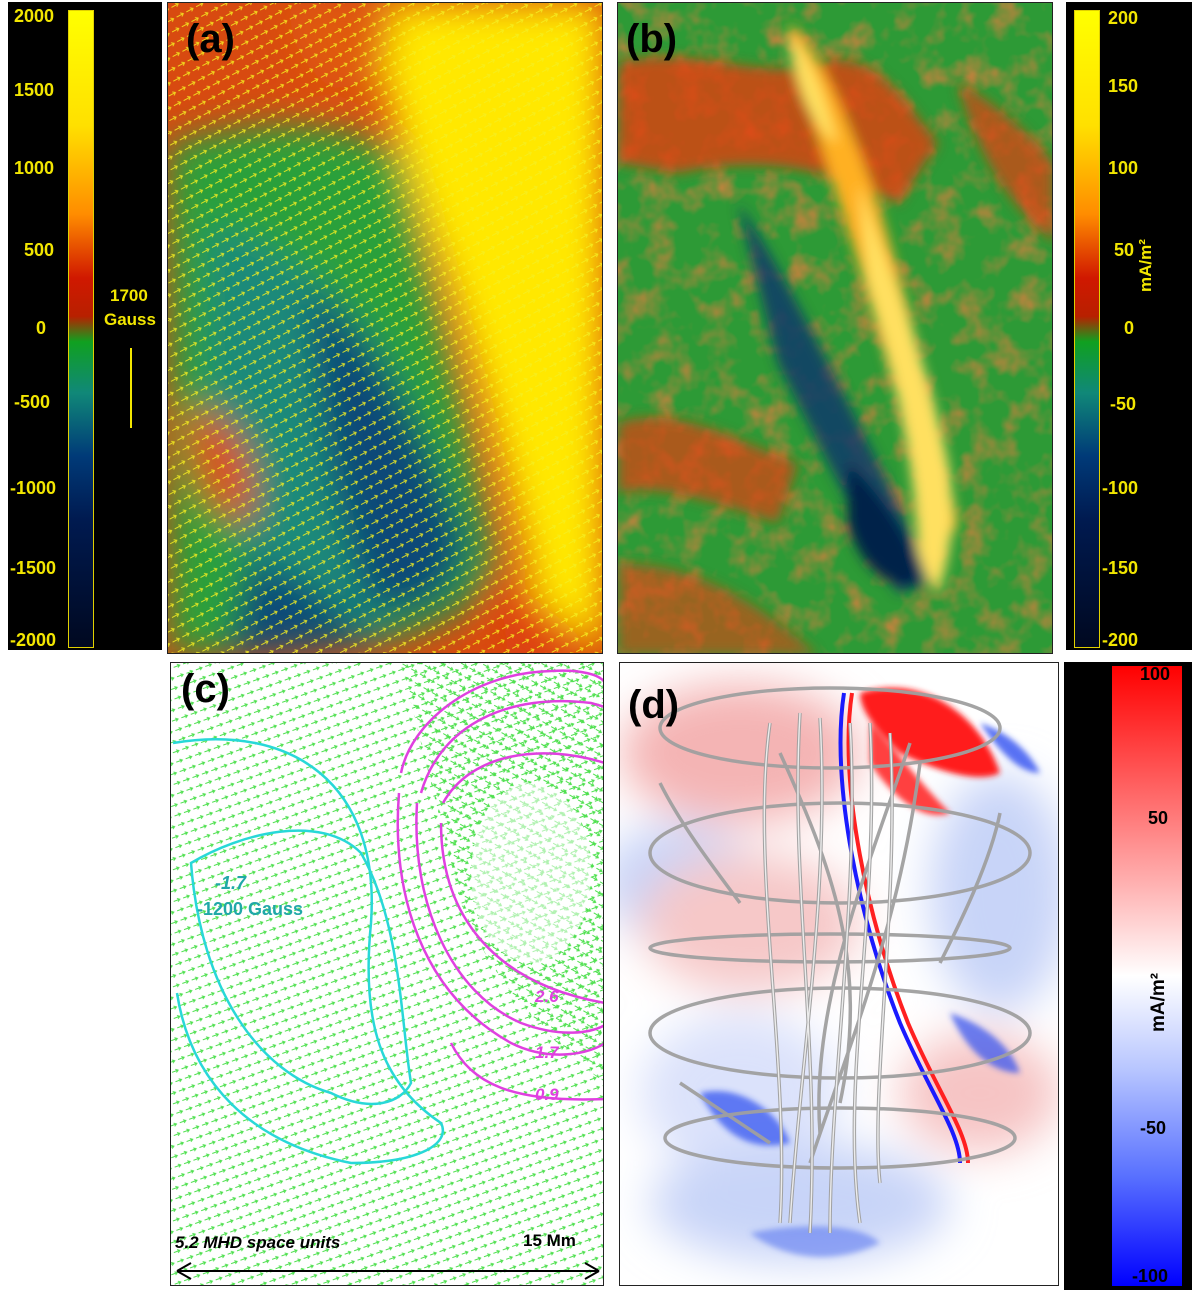  Describe the element at coordinates (131, 388) in the screenshot. I see `scale-bar` at that location.